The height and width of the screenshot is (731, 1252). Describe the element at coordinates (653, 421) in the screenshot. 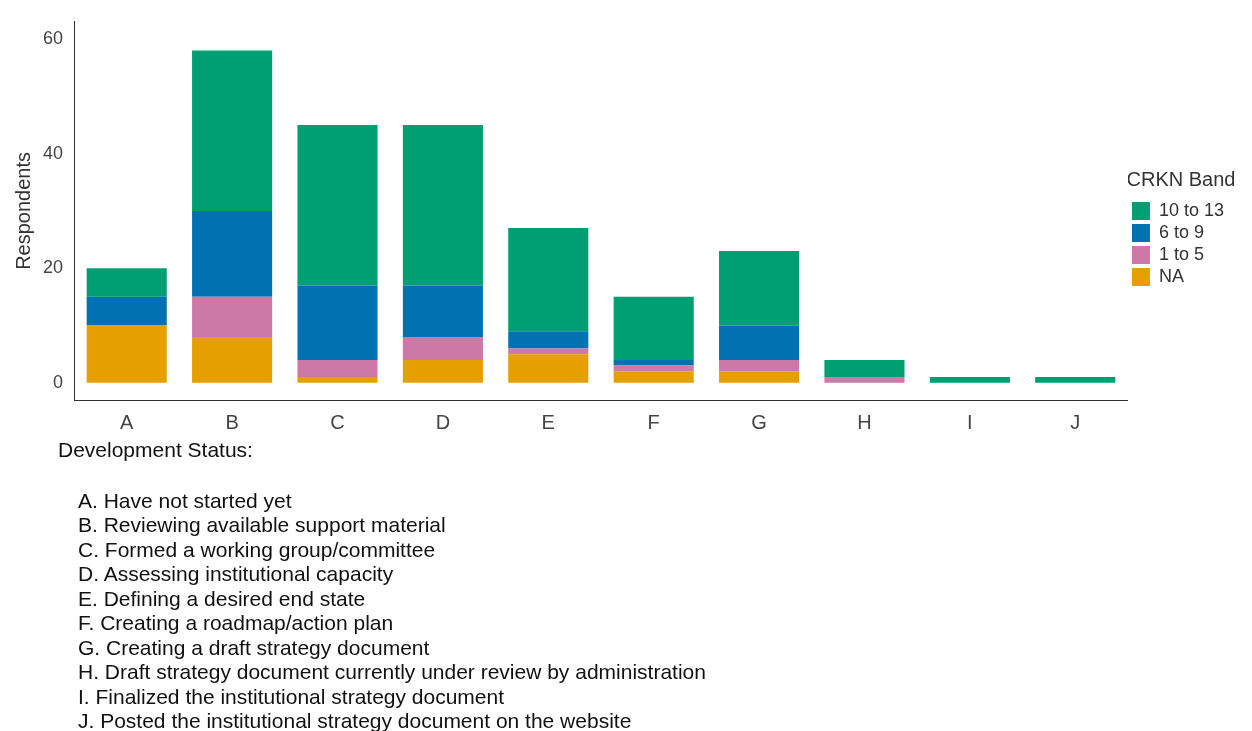

I see `x-tick-label: F` at that location.